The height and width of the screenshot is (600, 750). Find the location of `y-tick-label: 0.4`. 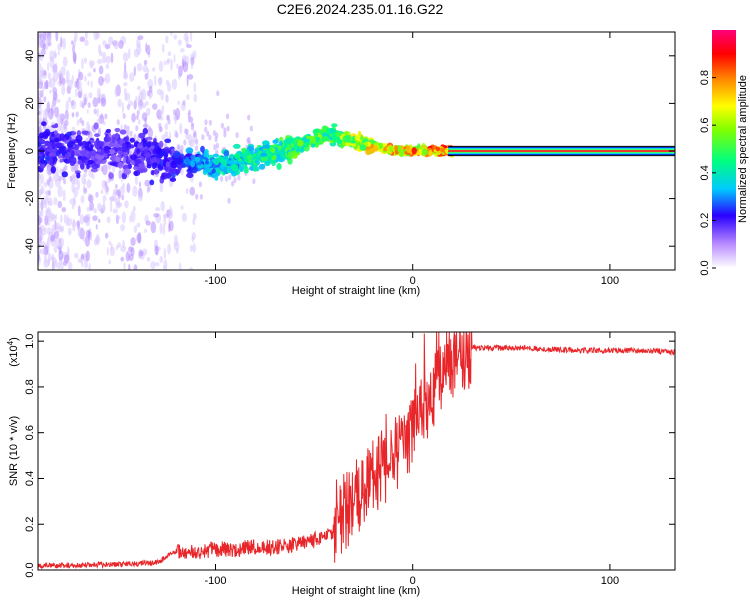

y-tick-label: 0.4 is located at coordinates (30, 478).